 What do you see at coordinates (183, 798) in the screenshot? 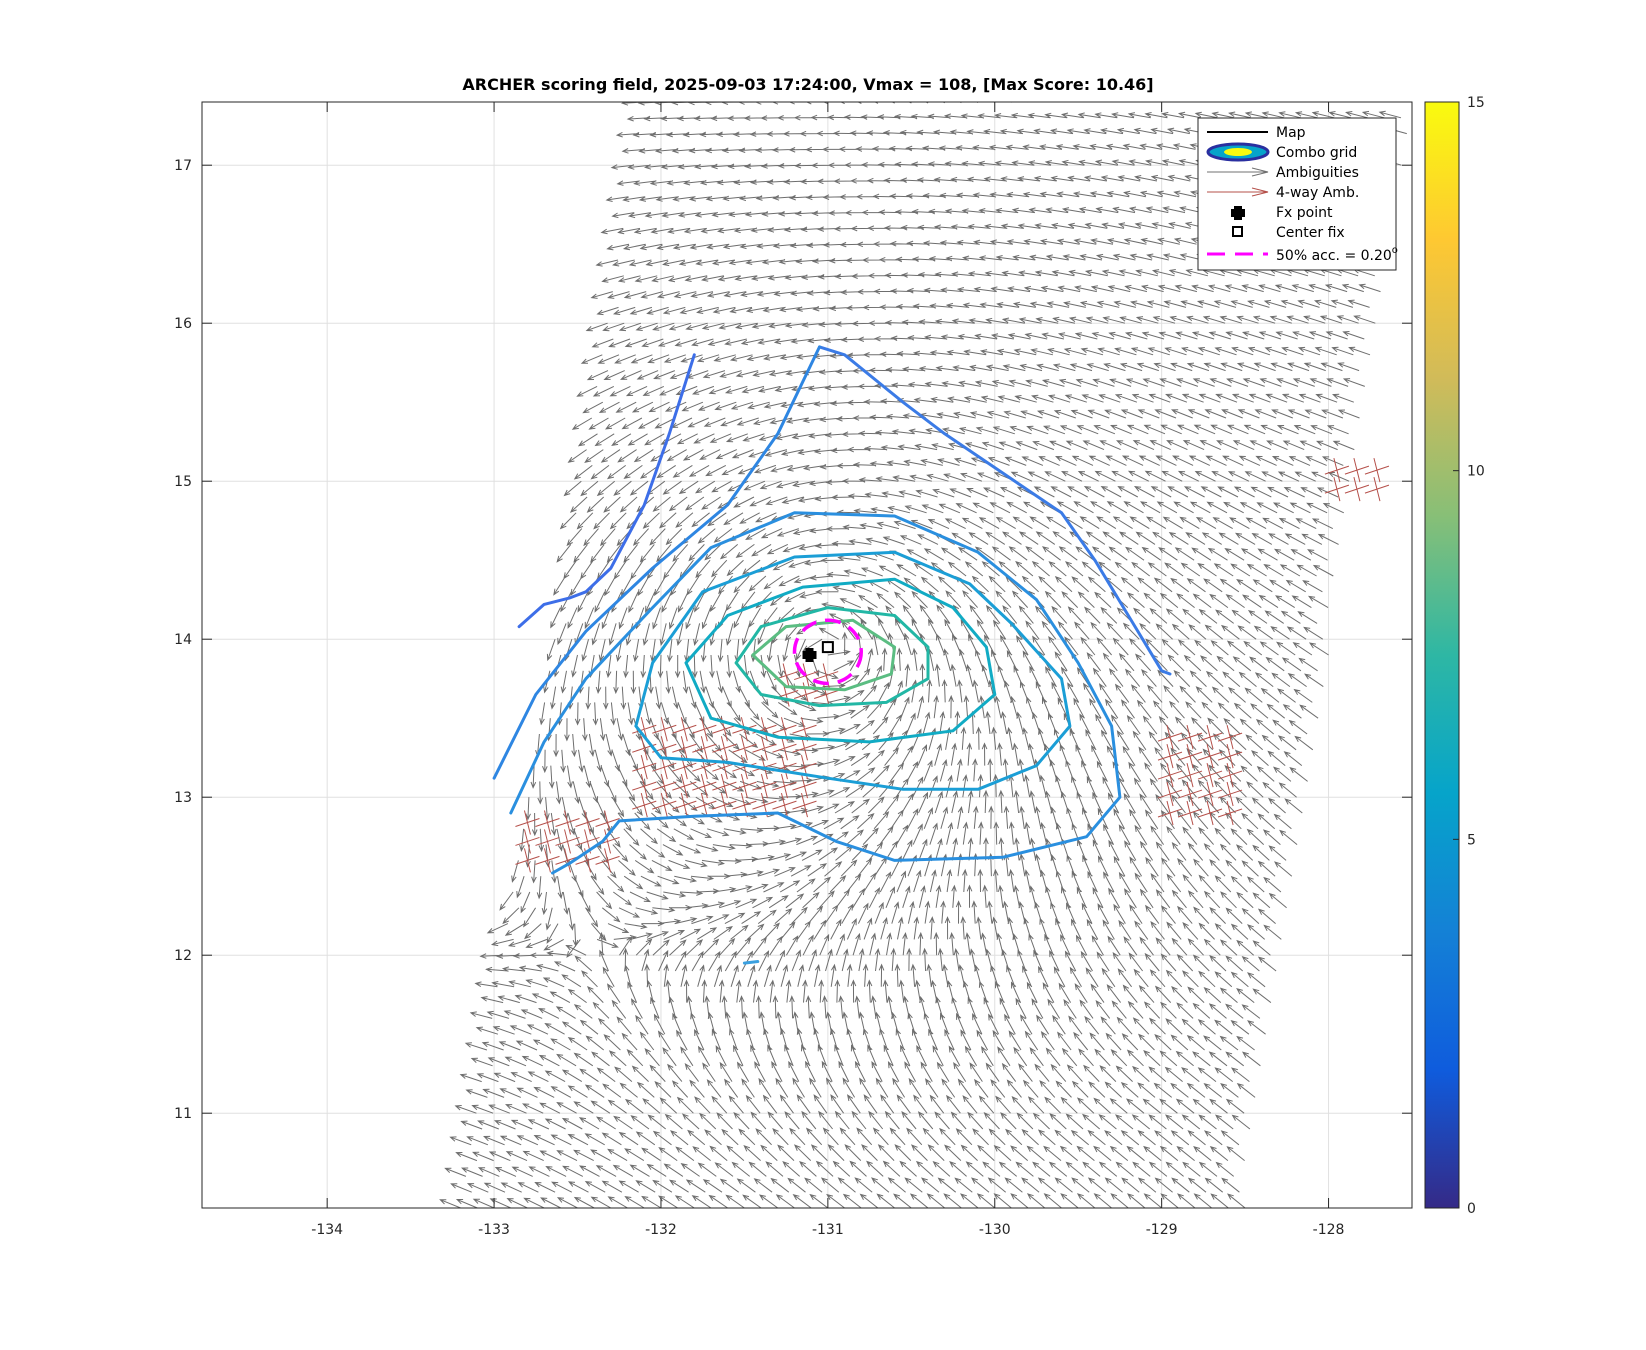
I see `y-tick-label: 13` at bounding box center [183, 798].